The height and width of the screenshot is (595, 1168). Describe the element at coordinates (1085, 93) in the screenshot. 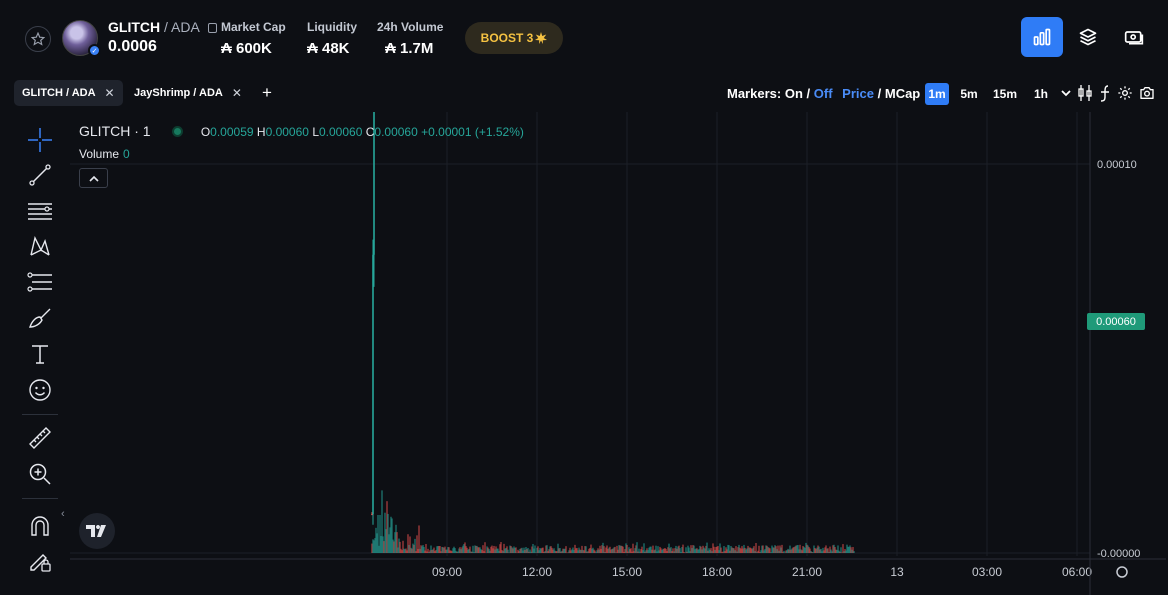

I see `candles-icon` at that location.